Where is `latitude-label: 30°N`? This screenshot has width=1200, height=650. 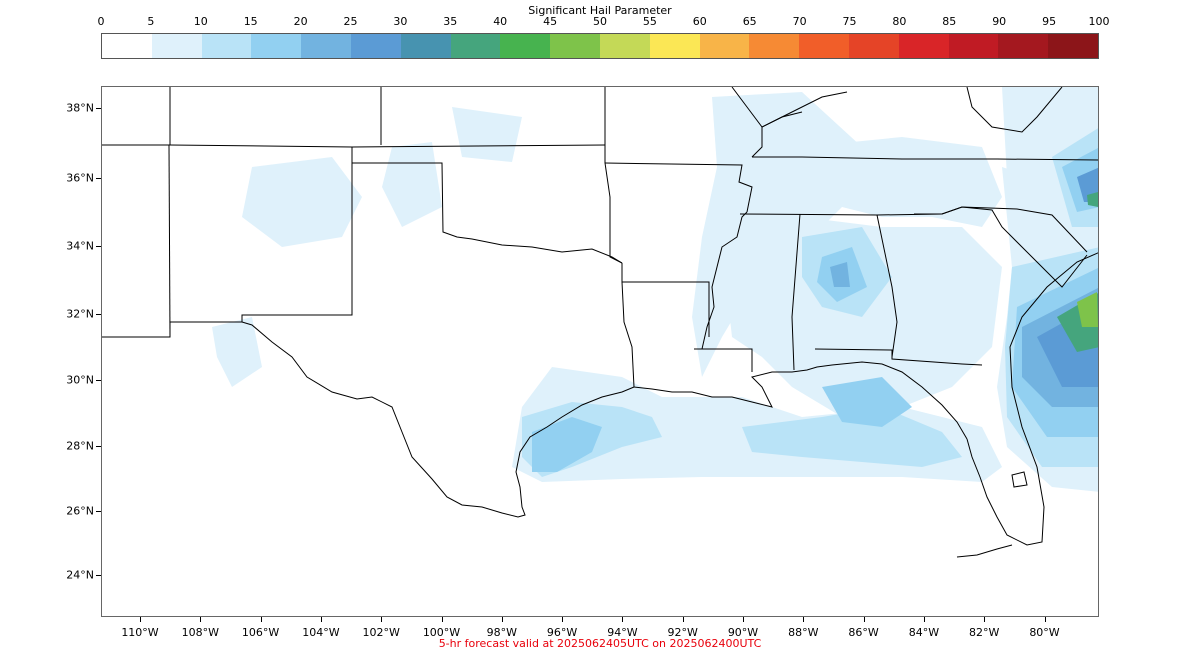 latitude-label: 30°N is located at coordinates (80, 380).